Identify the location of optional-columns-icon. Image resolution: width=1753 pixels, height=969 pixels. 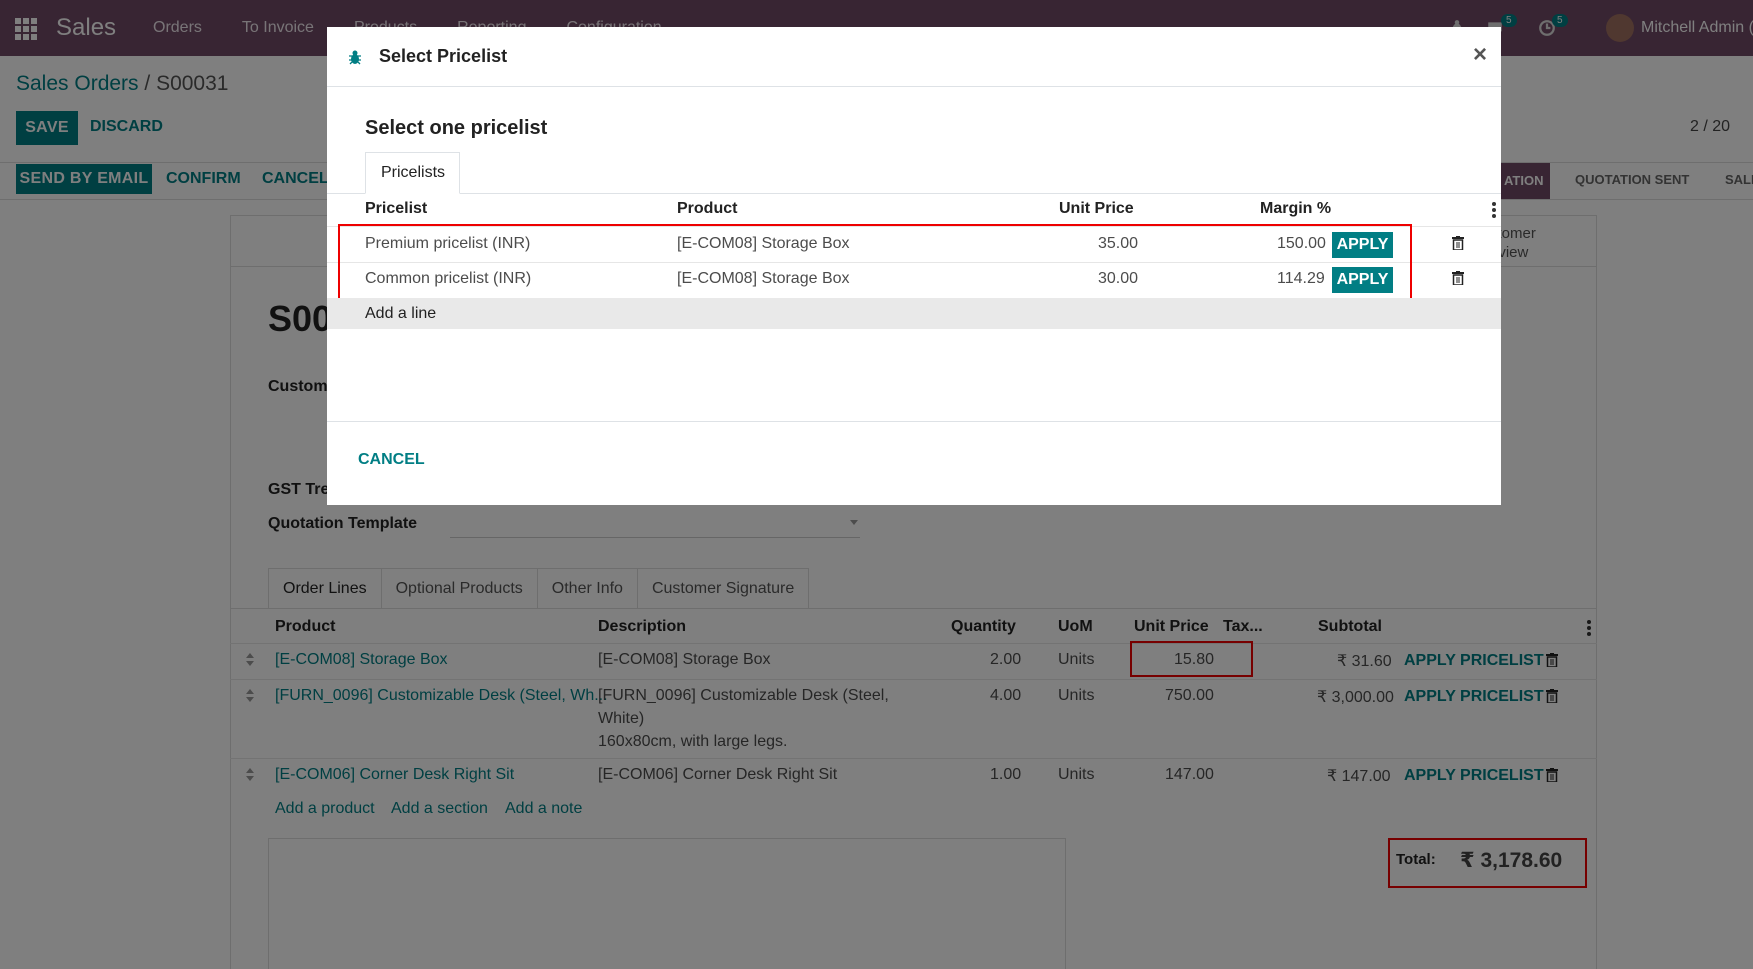
(1494, 210).